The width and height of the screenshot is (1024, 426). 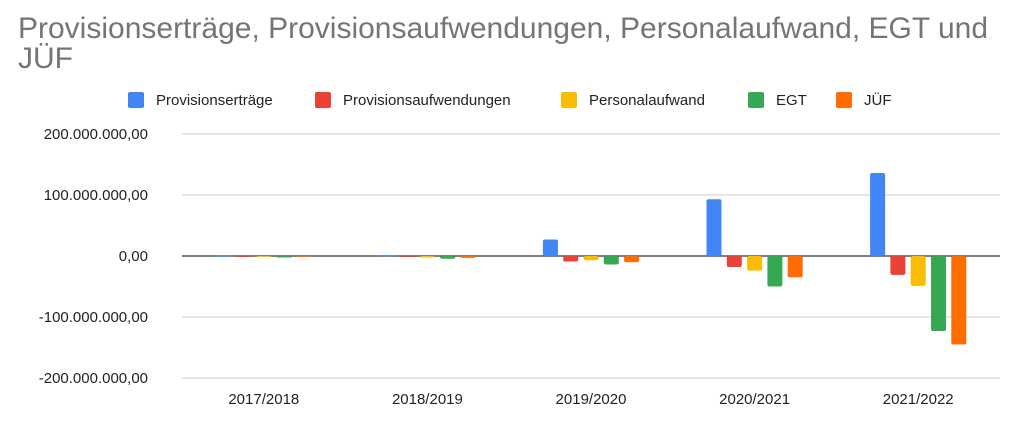 What do you see at coordinates (918, 399) in the screenshot?
I see `x-tick-label: 2021/2022` at bounding box center [918, 399].